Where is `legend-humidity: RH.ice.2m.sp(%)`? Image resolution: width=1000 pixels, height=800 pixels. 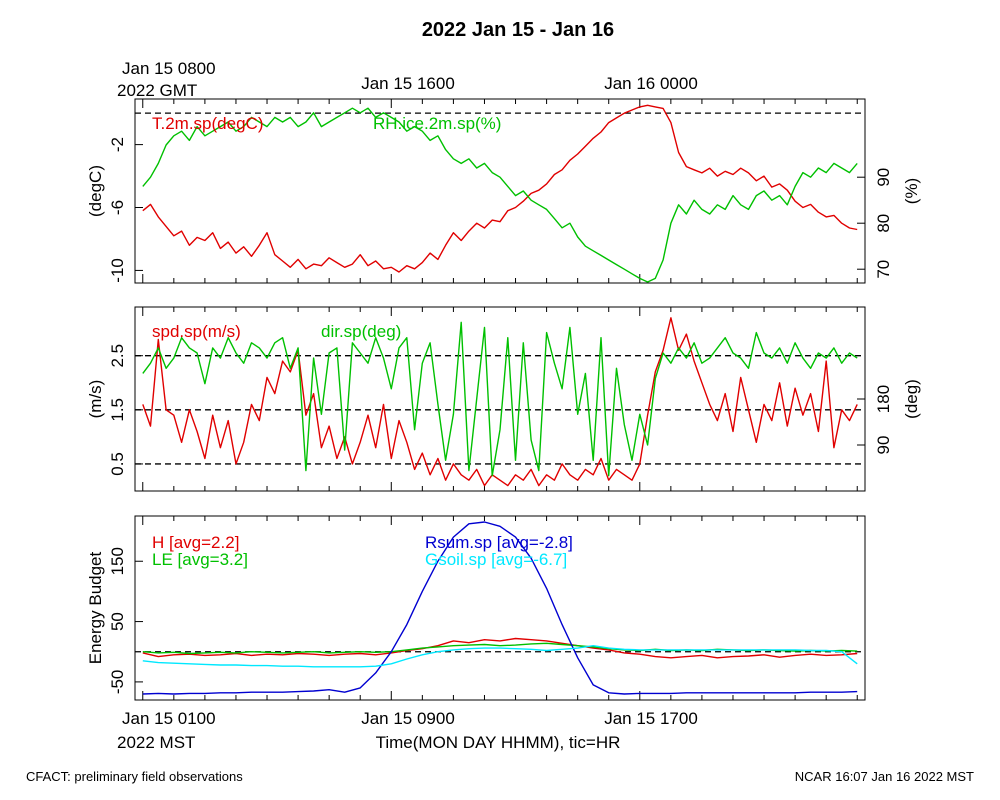
legend-humidity: RH.ice.2m.sp(%) is located at coordinates (437, 123).